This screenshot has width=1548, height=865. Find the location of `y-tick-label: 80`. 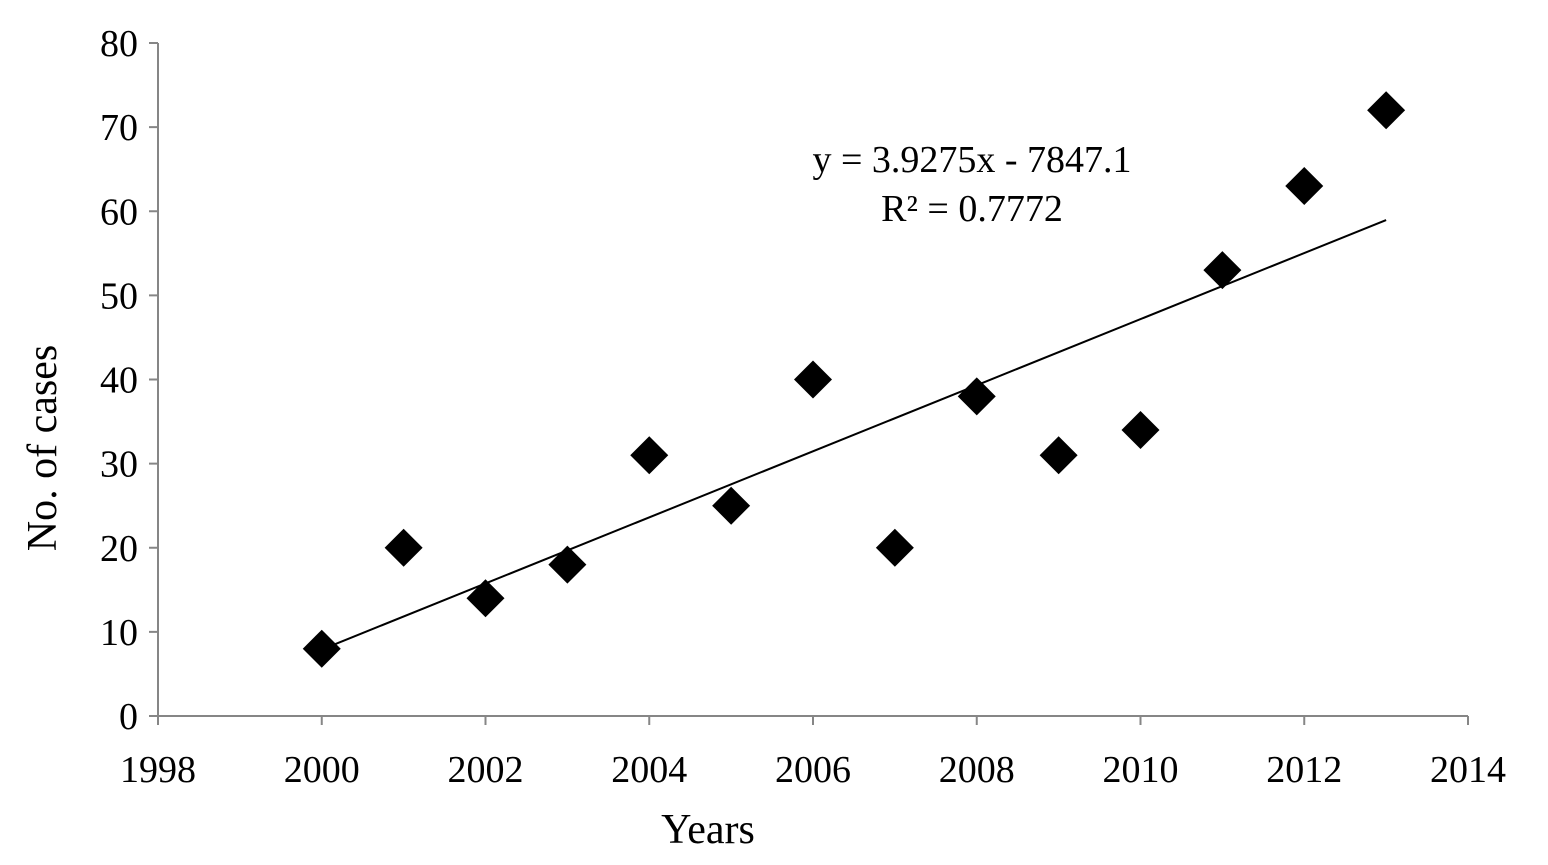

y-tick-label: 80 is located at coordinates (119, 44).